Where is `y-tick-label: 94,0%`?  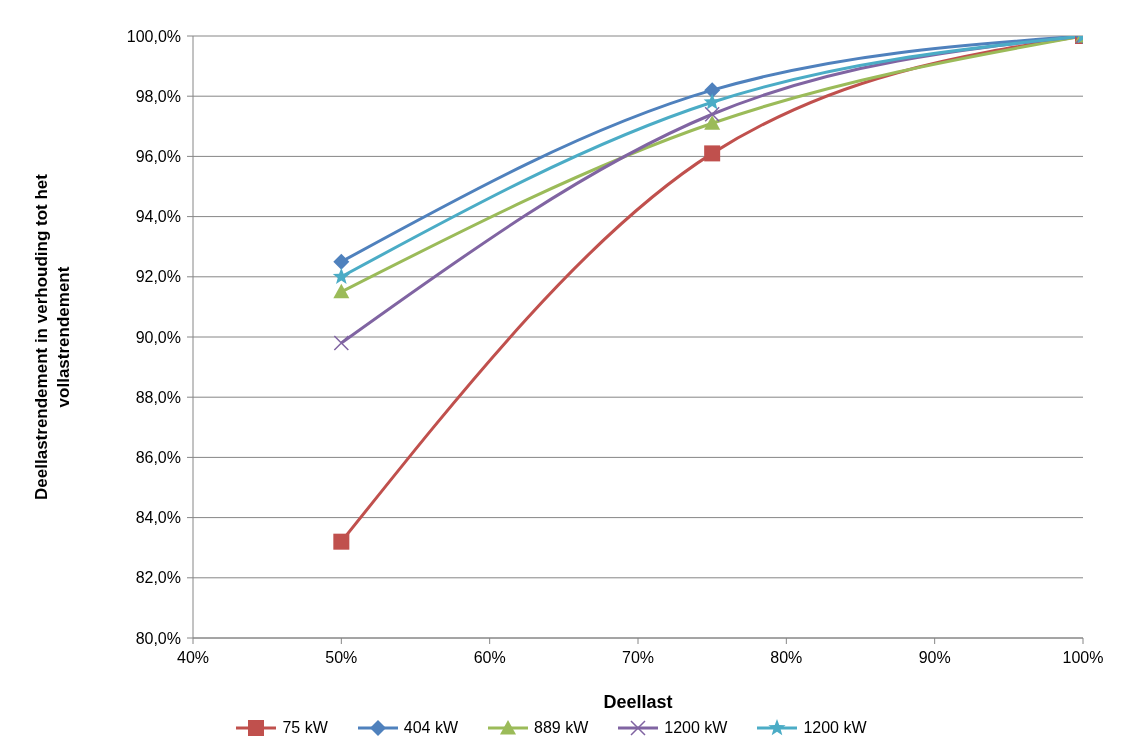
y-tick-label: 94,0% is located at coordinates (158, 217).